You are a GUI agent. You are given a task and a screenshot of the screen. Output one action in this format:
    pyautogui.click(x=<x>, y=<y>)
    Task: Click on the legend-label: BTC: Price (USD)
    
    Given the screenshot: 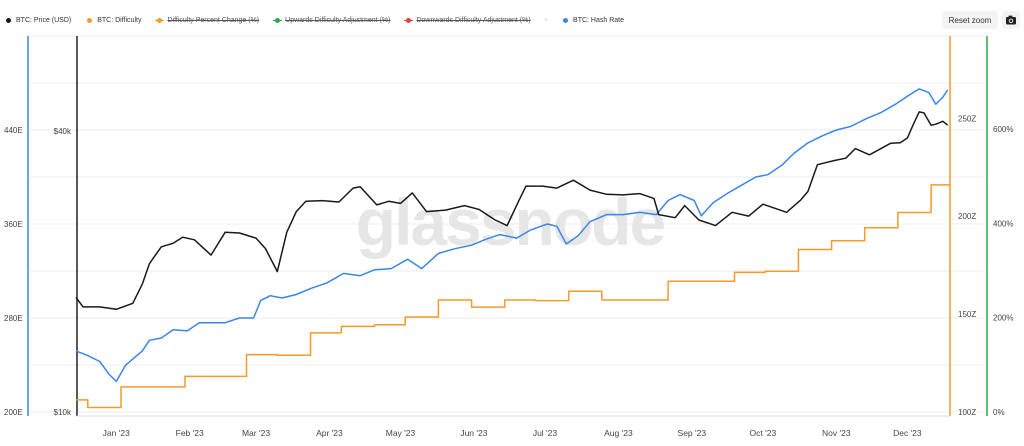 What is the action you would take?
    pyautogui.click(x=44, y=20)
    